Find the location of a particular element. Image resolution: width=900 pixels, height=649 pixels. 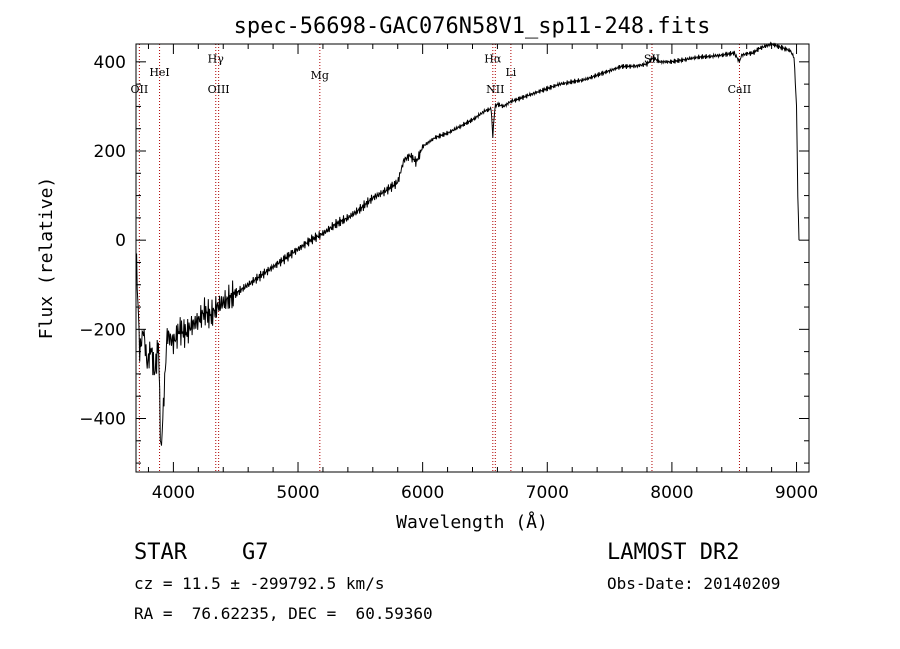

line-marker-label: CaII is located at coordinates (740, 89).